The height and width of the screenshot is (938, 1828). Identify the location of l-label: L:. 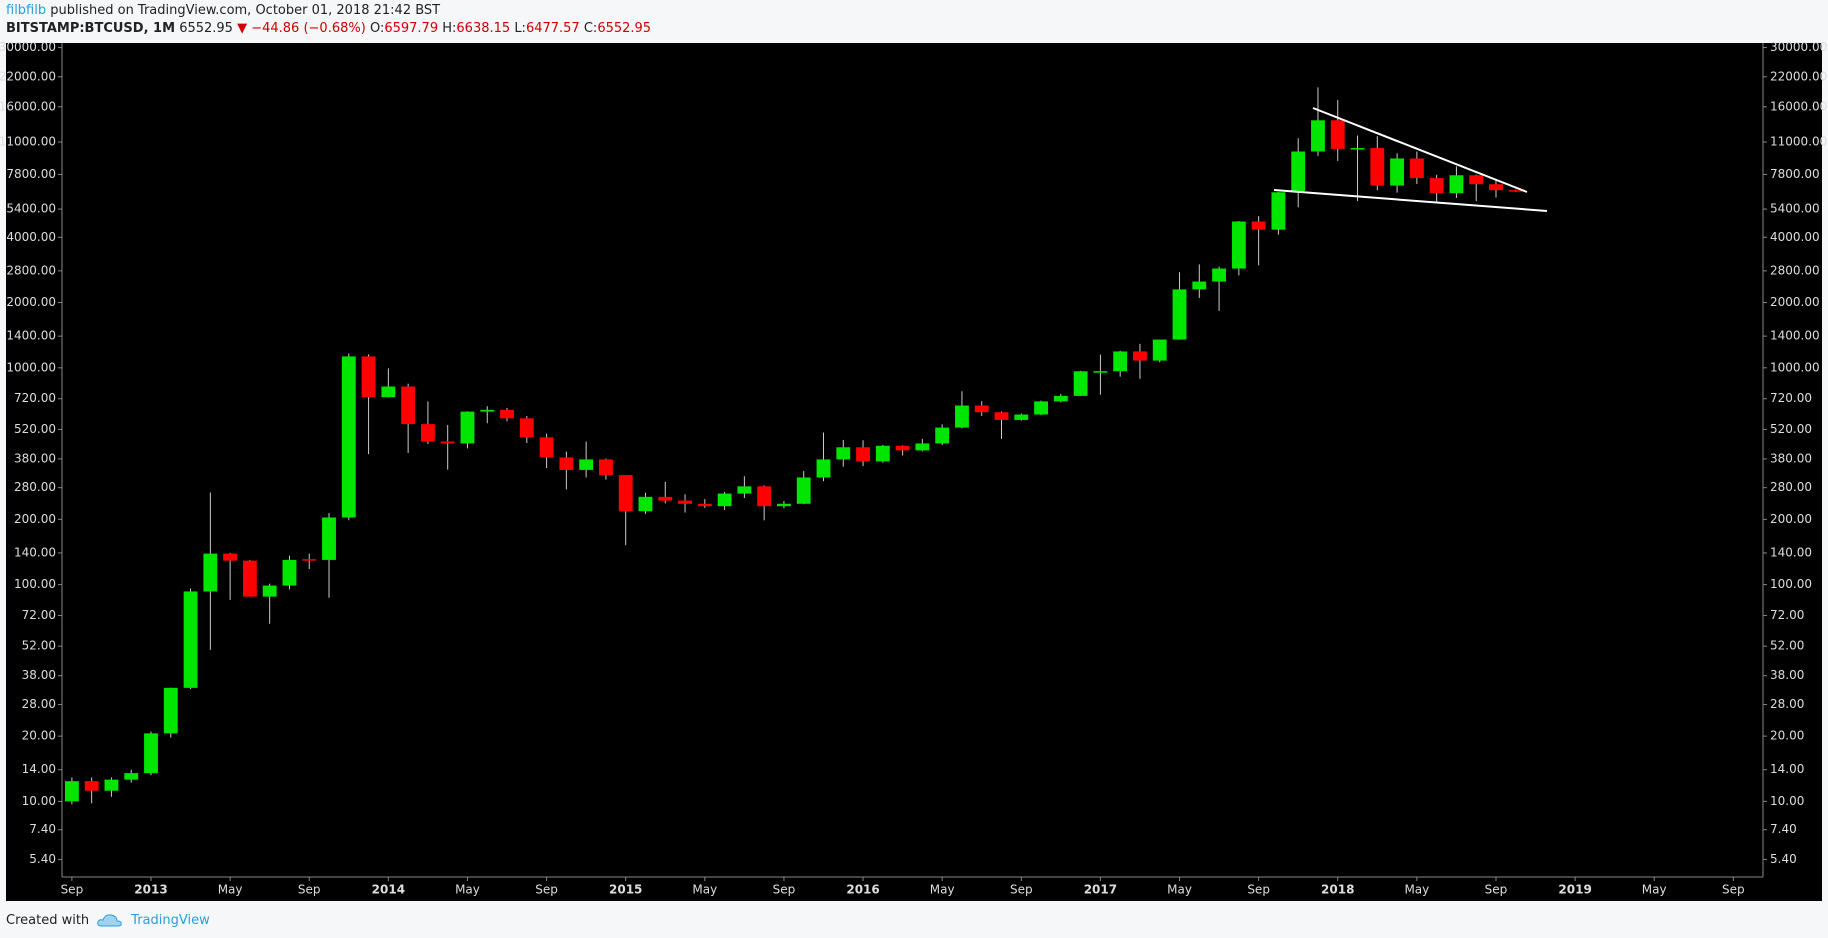
(520, 28).